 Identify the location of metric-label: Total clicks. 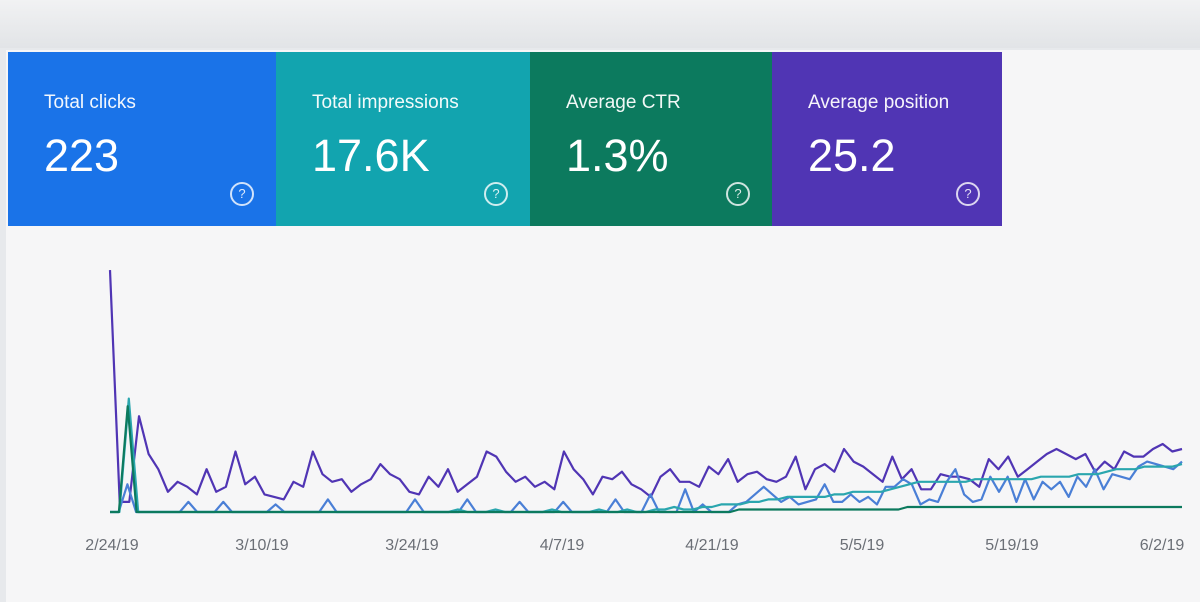
(90, 102).